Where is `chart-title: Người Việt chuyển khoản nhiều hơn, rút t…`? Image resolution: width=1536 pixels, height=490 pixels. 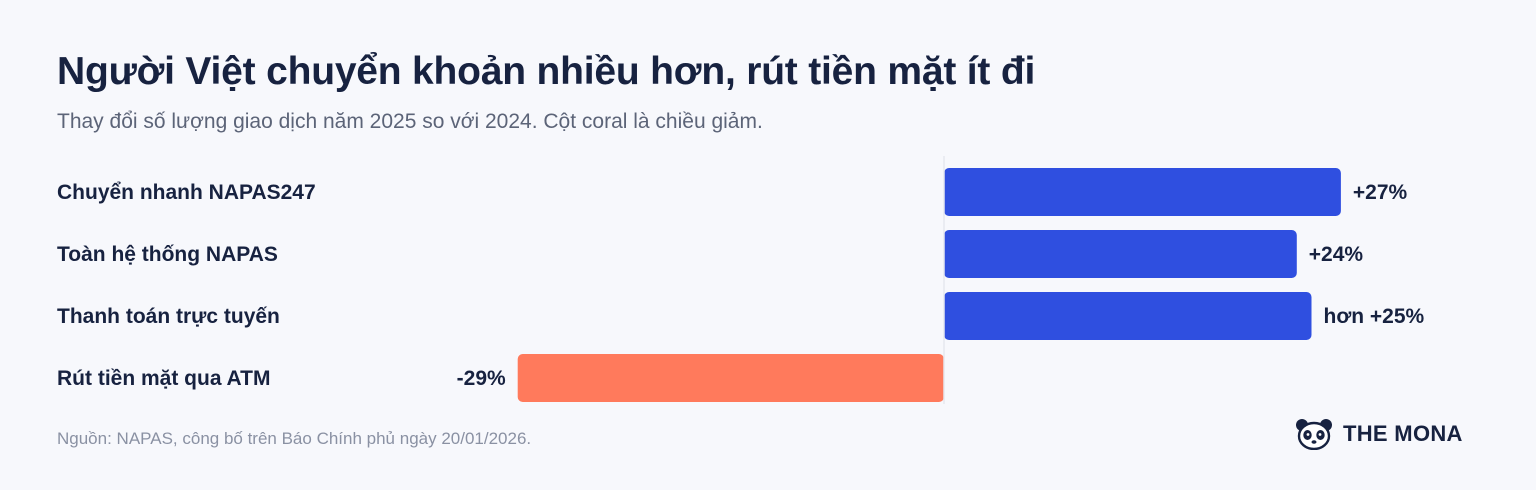
chart-title: Người Việt chuyển khoản nhiều hơn, rút t… is located at coordinates (546, 71).